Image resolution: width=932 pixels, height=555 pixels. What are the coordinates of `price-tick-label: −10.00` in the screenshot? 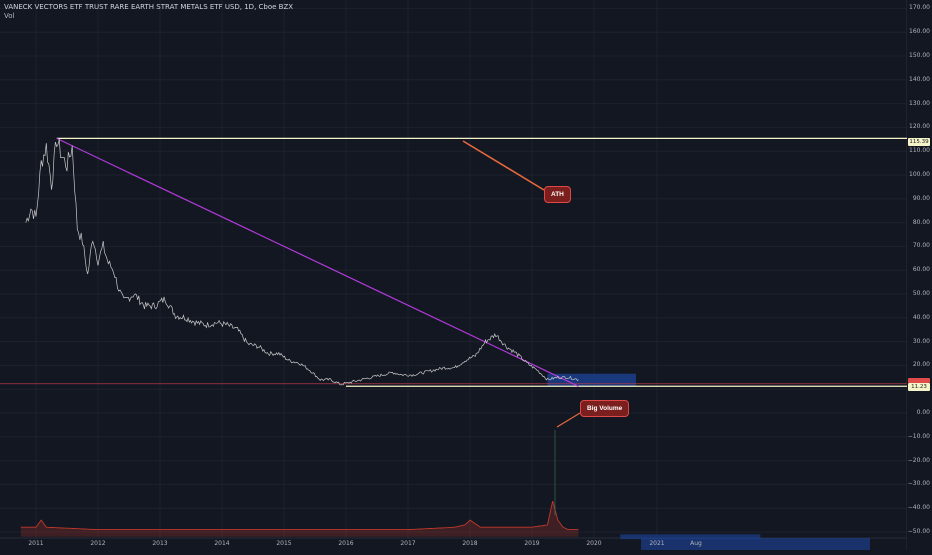 It's located at (918, 436).